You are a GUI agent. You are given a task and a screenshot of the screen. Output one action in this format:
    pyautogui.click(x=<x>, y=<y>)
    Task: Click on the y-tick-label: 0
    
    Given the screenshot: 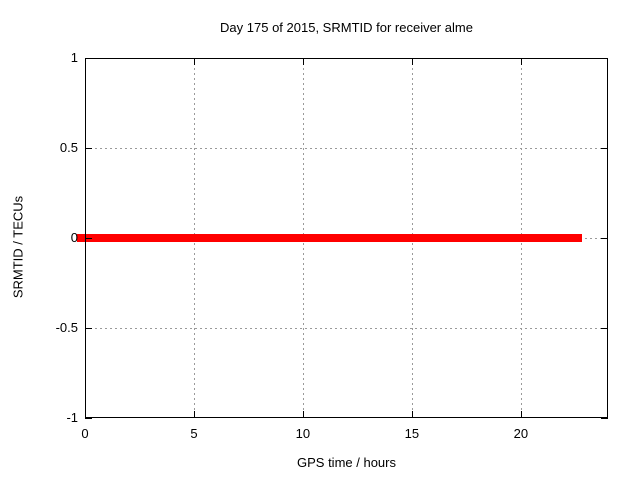 What is the action you would take?
    pyautogui.click(x=74, y=237)
    